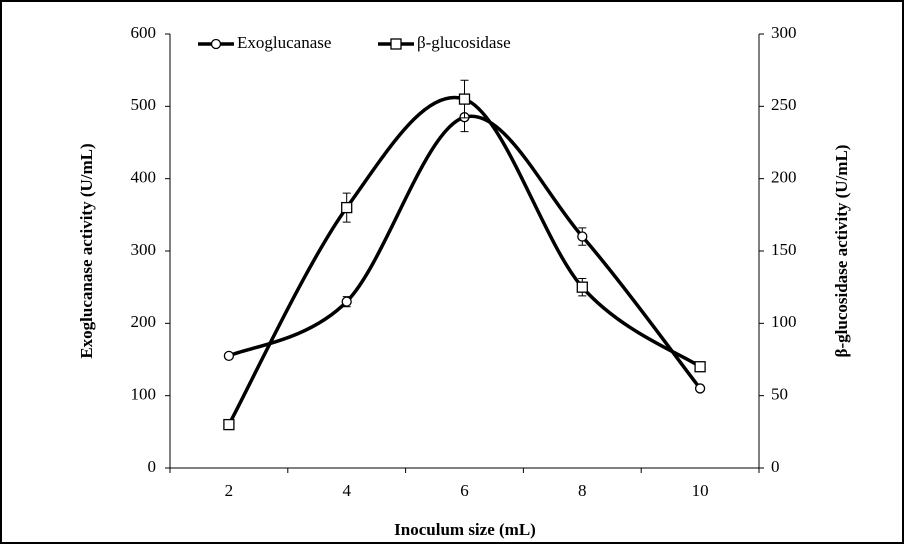 The image size is (905, 545). Describe the element at coordinates (144, 249) in the screenshot. I see `y-tick-label: 300` at that location.